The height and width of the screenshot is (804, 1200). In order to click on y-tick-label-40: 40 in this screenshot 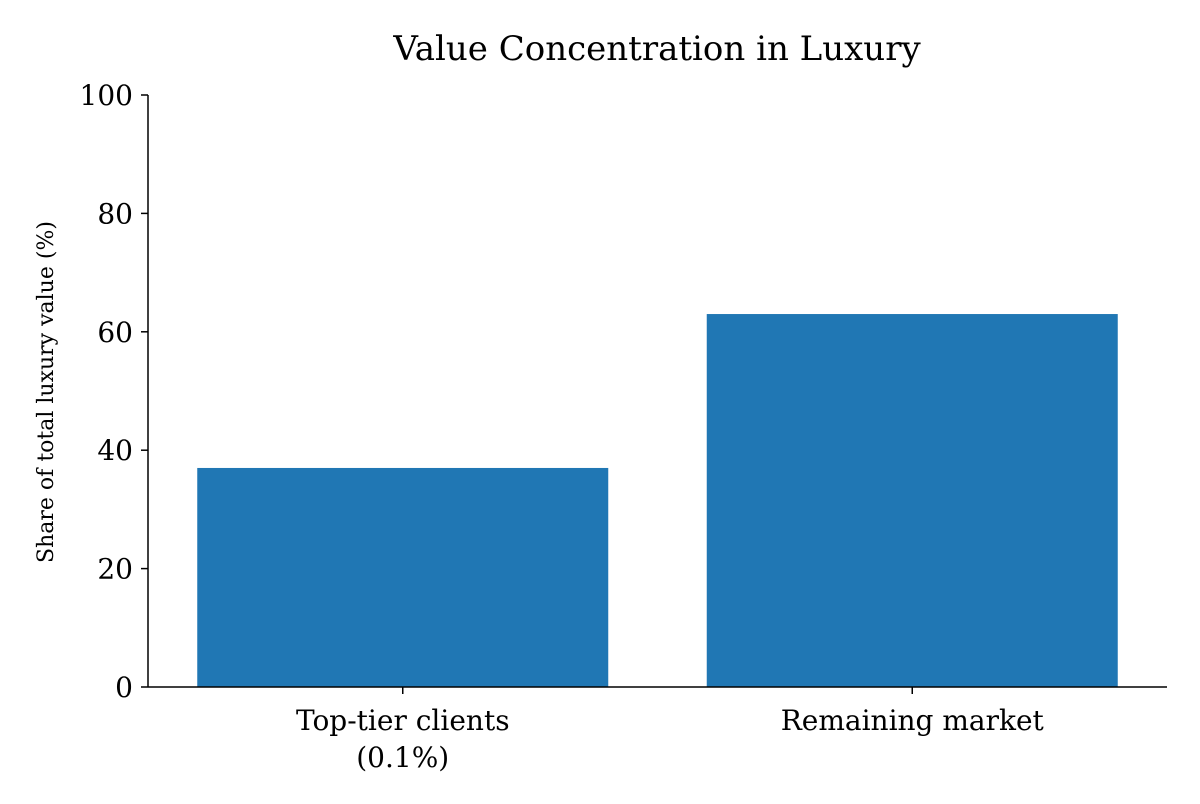, I will do `click(115, 450)`.